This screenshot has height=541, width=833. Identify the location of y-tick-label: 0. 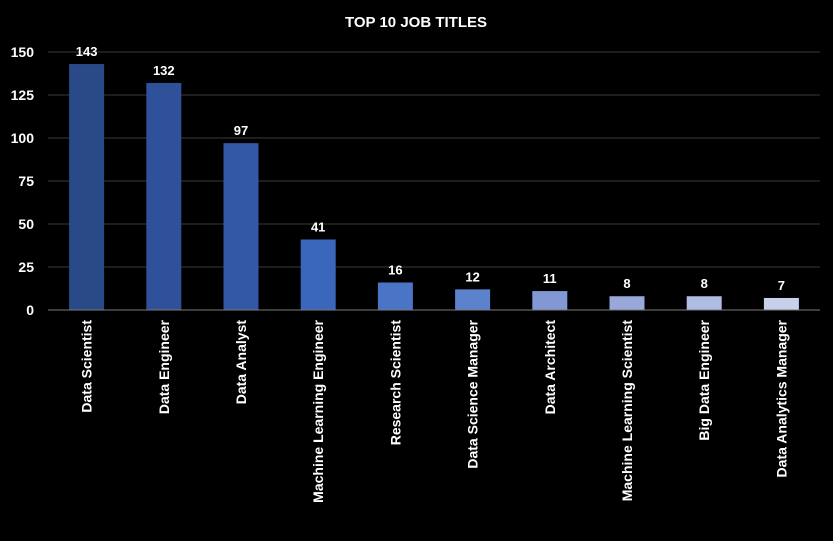
(30, 310).